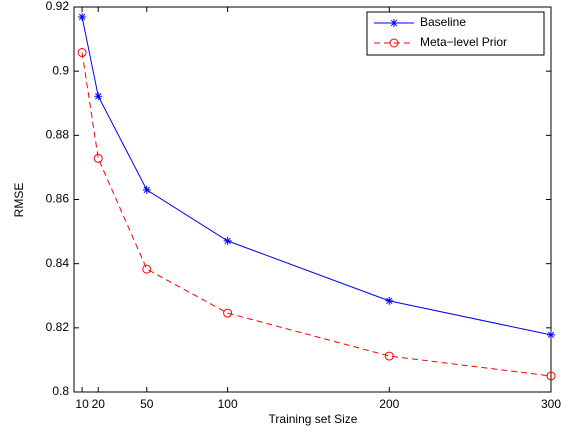  What do you see at coordinates (58, 327) in the screenshot?
I see `y-tick-label: 0.82` at bounding box center [58, 327].